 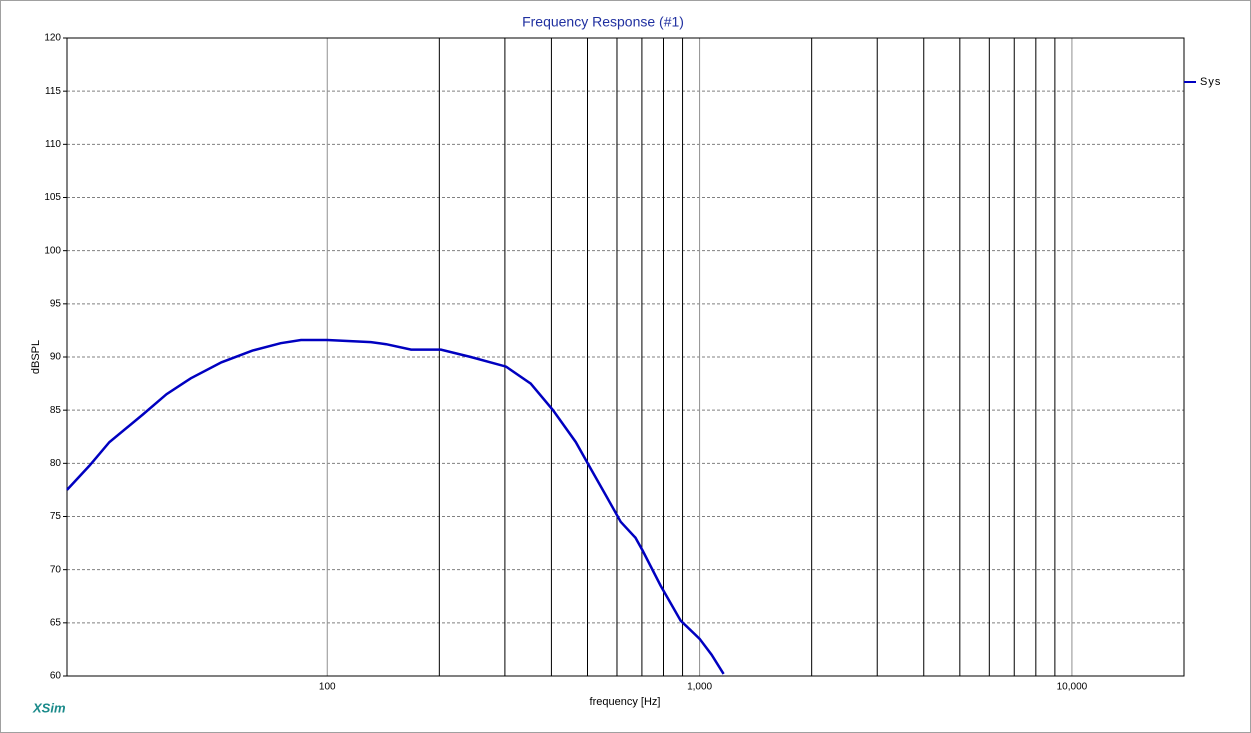 I want to click on y-tick-label: 60, so click(x=56, y=676).